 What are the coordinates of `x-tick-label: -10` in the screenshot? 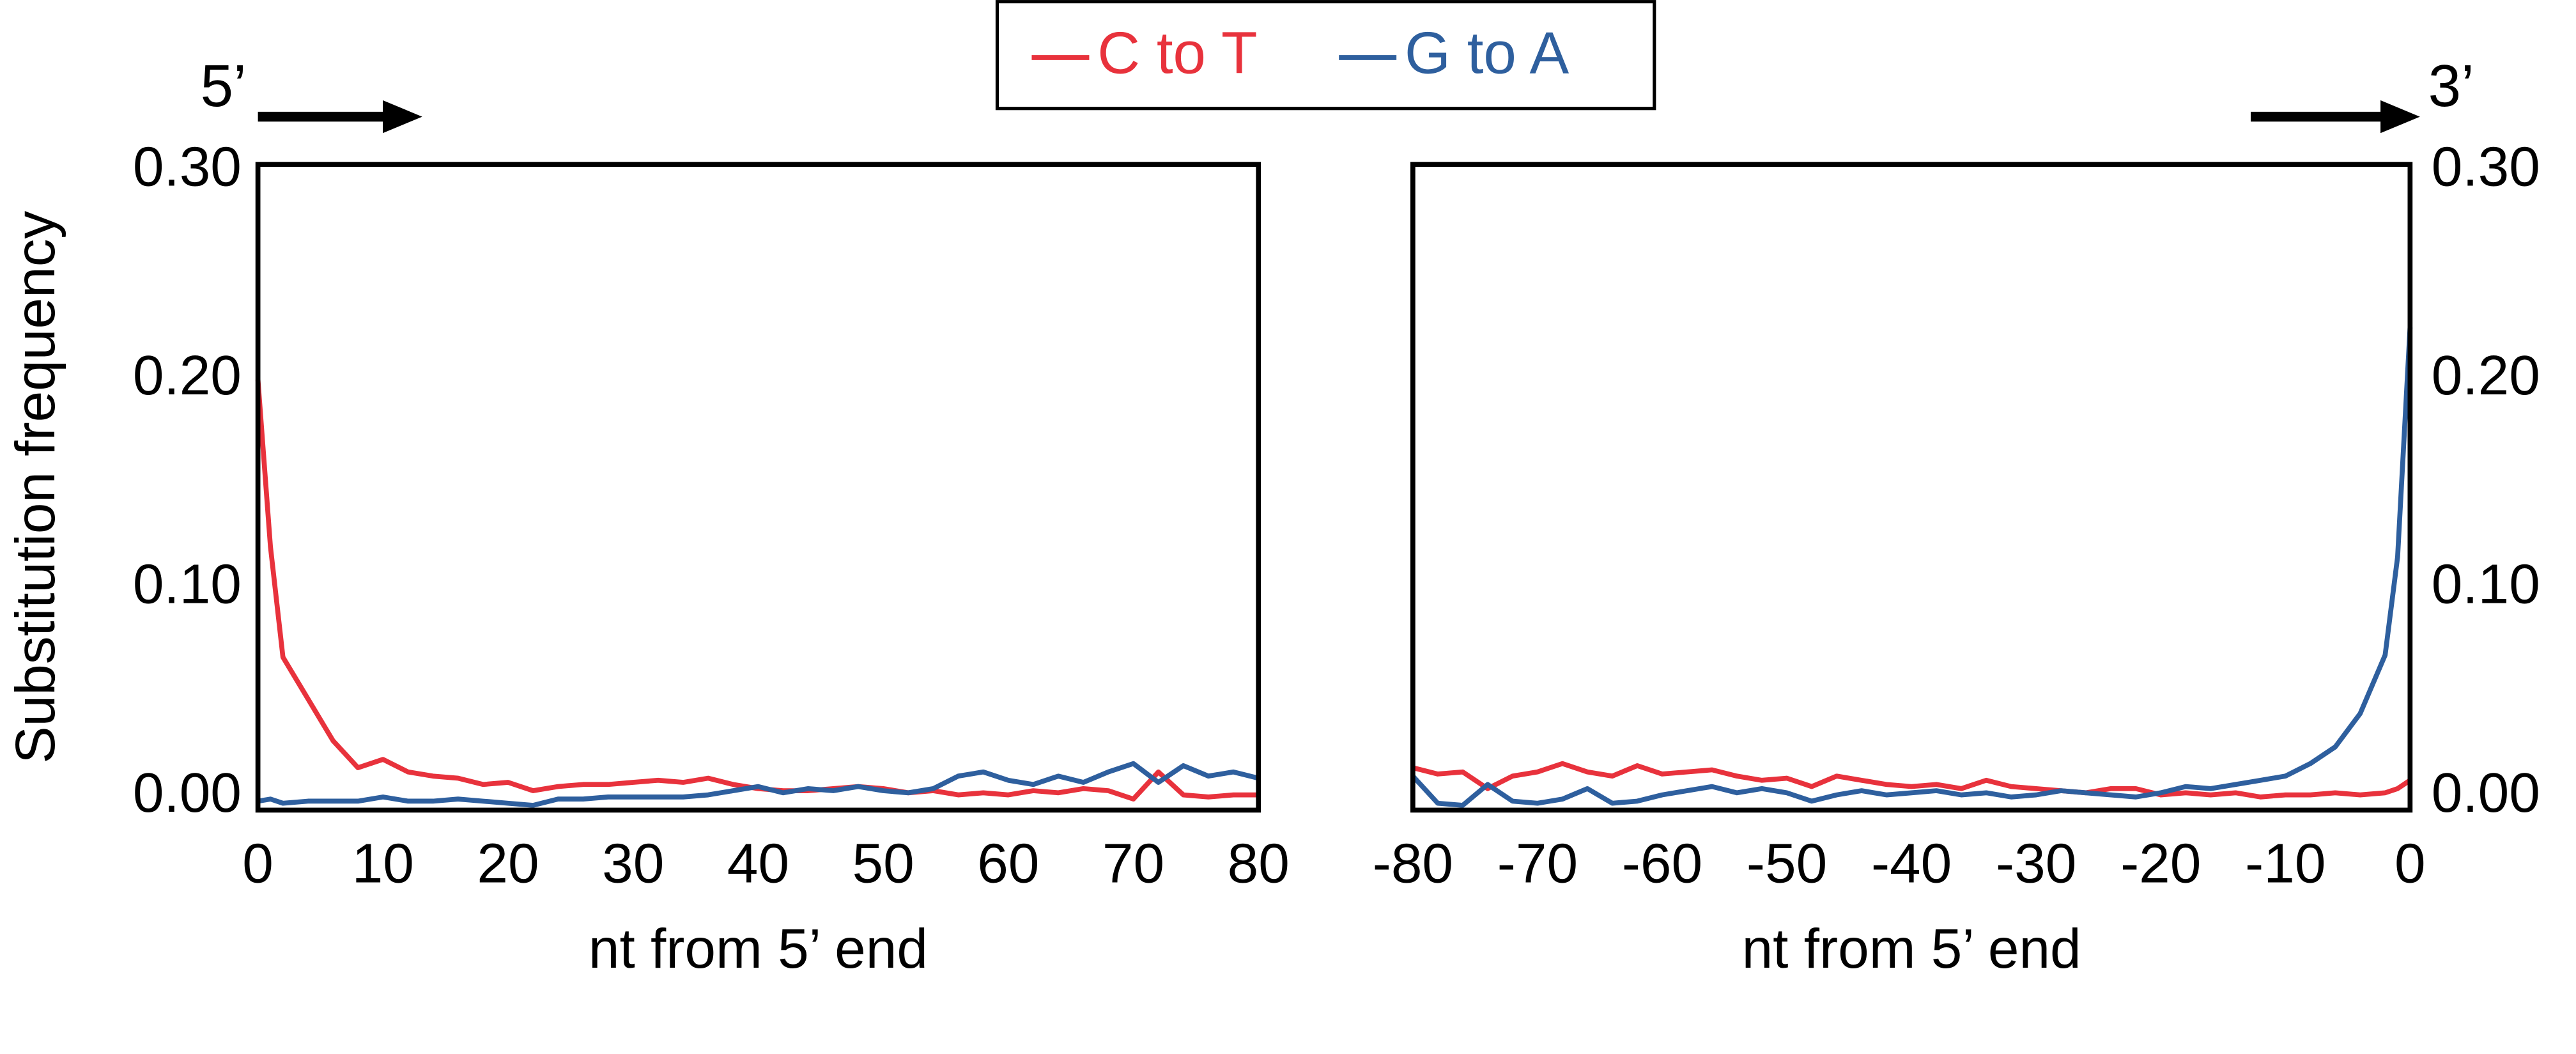 It's located at (2285, 863).